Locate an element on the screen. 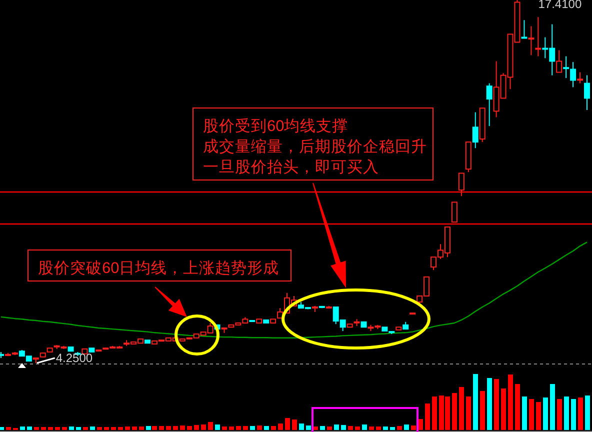 The image size is (592, 432). annotation: 股价突破60日均线，上涨趋势形成 is located at coordinates (159, 268).